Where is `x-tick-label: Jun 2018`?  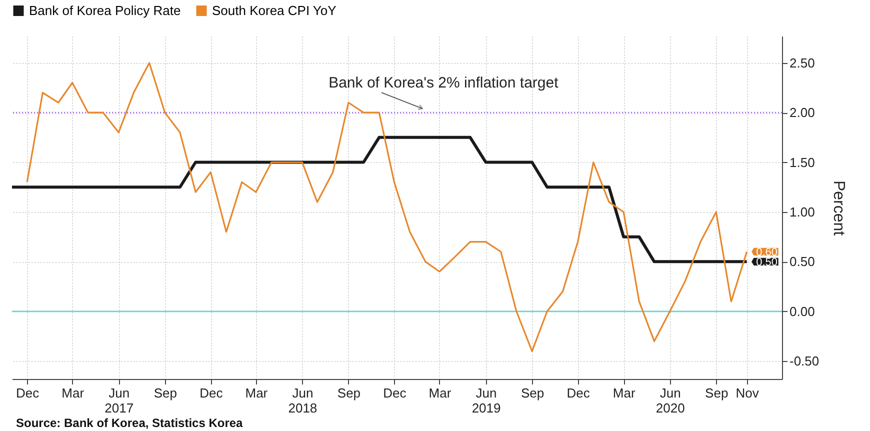
x-tick-label: Jun 2018 is located at coordinates (303, 401).